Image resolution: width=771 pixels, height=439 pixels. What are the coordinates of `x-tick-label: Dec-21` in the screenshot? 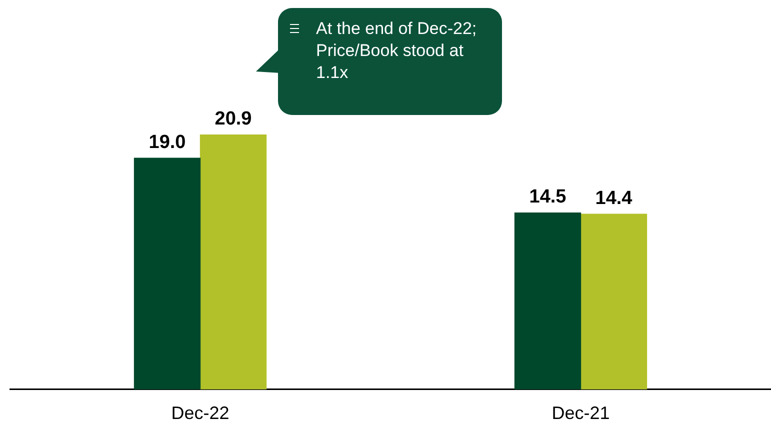 It's located at (581, 413).